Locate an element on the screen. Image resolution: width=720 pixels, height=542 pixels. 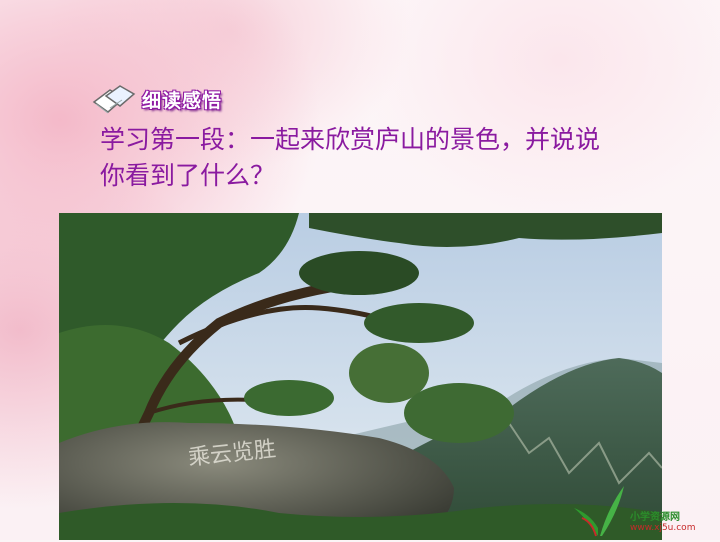
watermark-url: www.xj5u.com is located at coordinates (663, 528).